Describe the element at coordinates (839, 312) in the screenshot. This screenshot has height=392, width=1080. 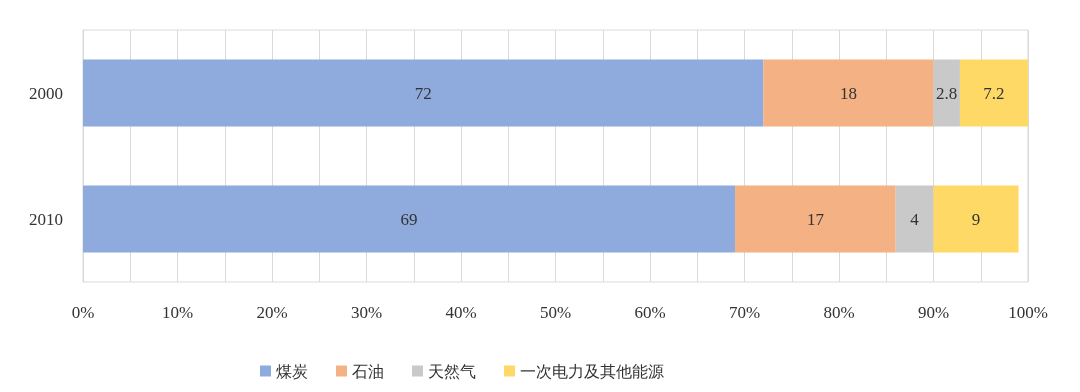
I see `x-tick-label: 80%` at that location.